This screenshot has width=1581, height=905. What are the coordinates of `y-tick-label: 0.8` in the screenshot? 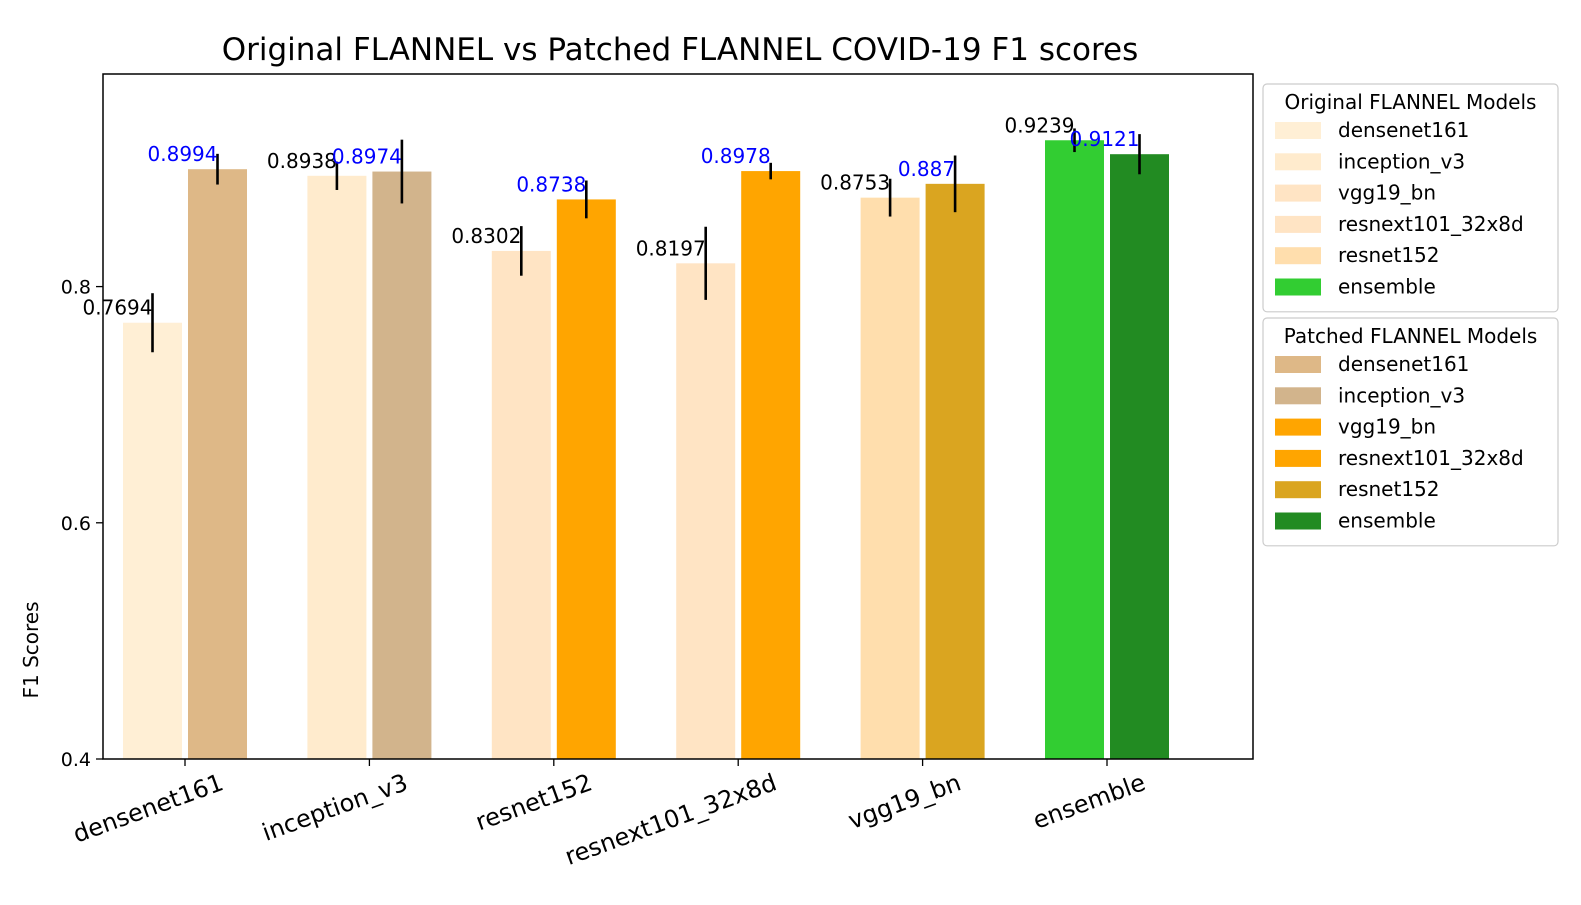 It's located at (76, 288).